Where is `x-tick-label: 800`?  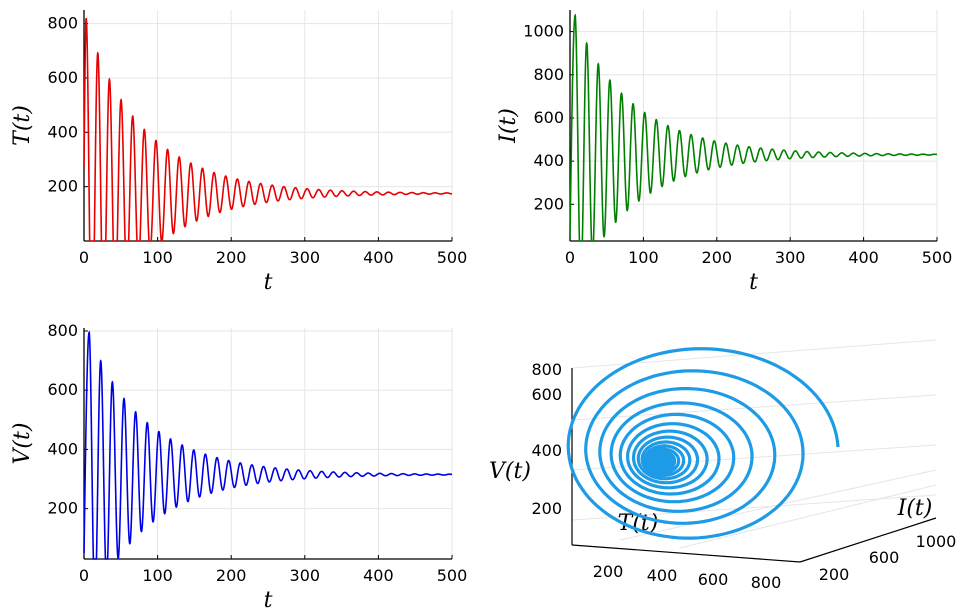
x-tick-label: 800 is located at coordinates (766, 582).